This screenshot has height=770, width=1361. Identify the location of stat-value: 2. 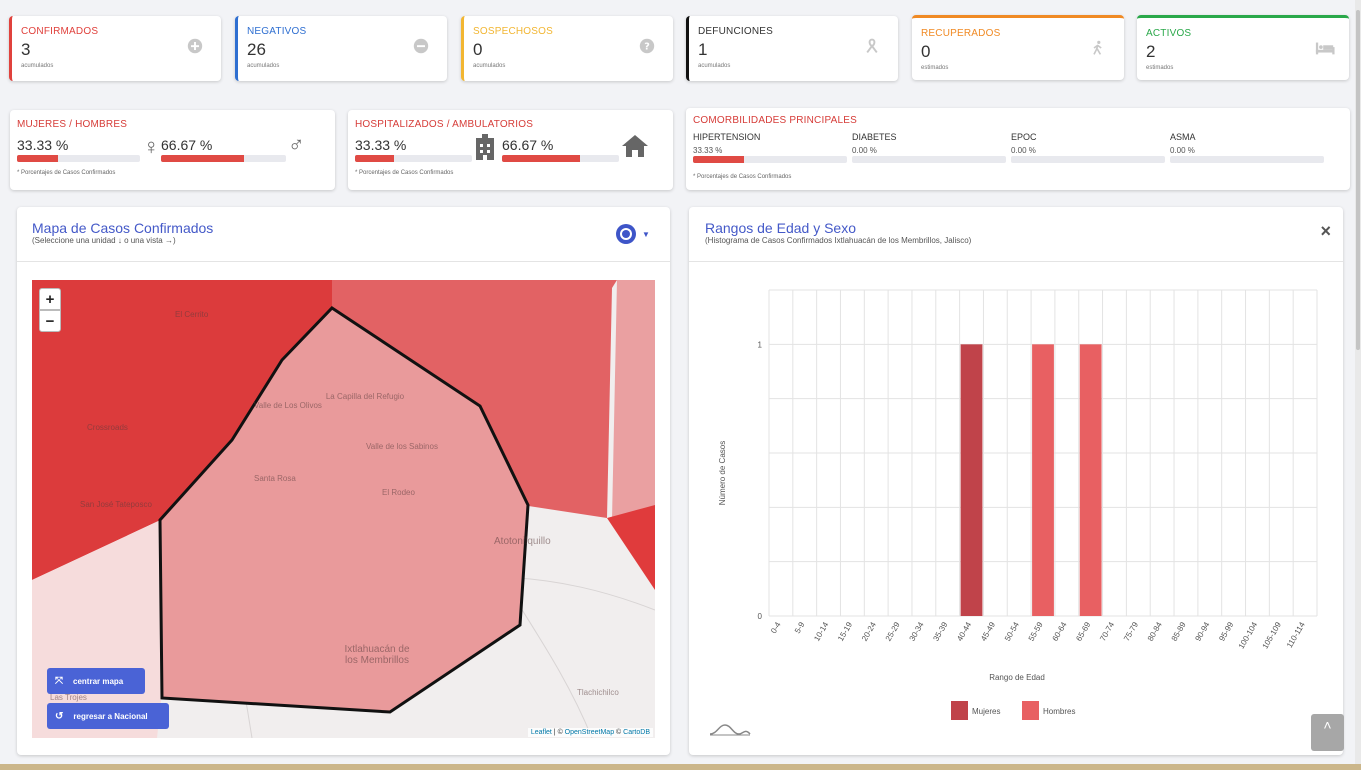
(1151, 51).